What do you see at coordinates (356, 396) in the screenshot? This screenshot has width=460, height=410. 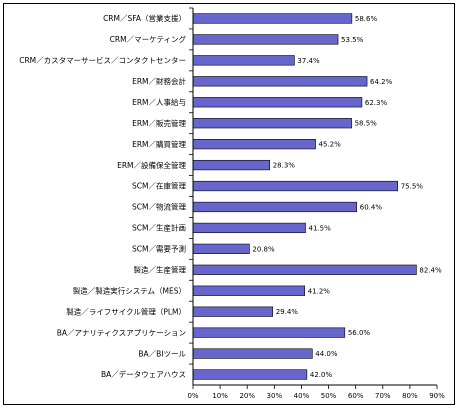 I see `x-tick-label: 60%` at bounding box center [356, 396].